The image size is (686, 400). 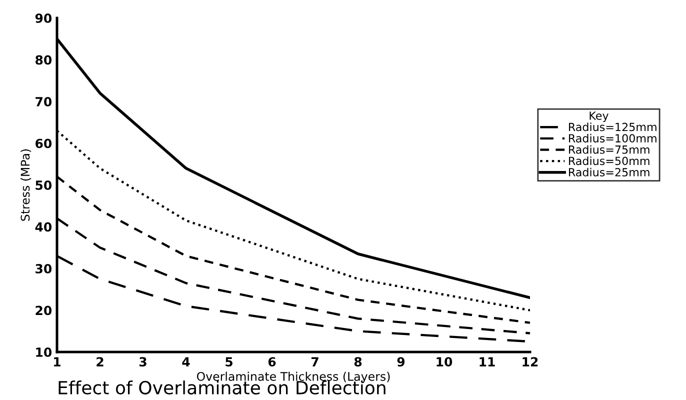 I want to click on y-tick-label: 80, so click(x=44, y=60).